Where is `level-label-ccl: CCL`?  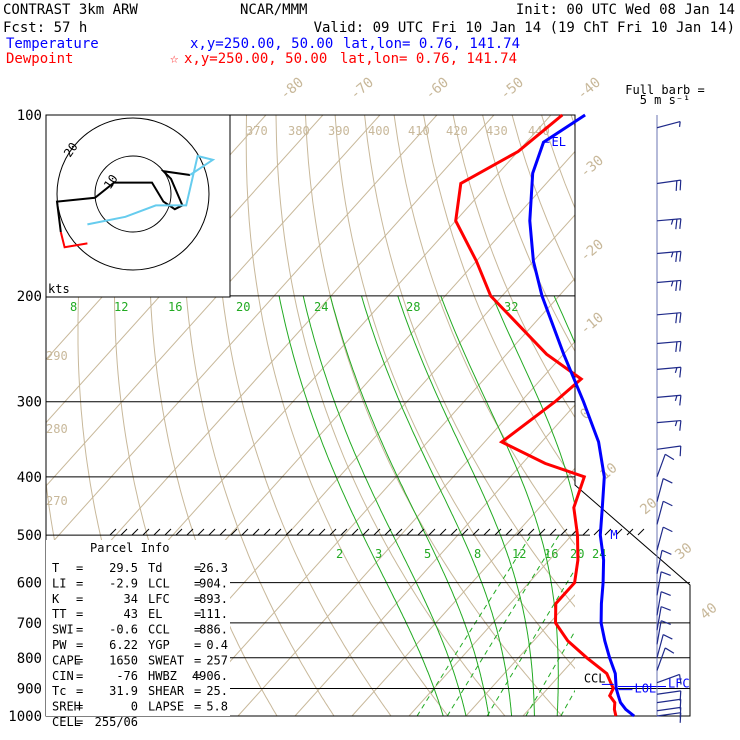 level-label-ccl: CCL is located at coordinates (595, 678).